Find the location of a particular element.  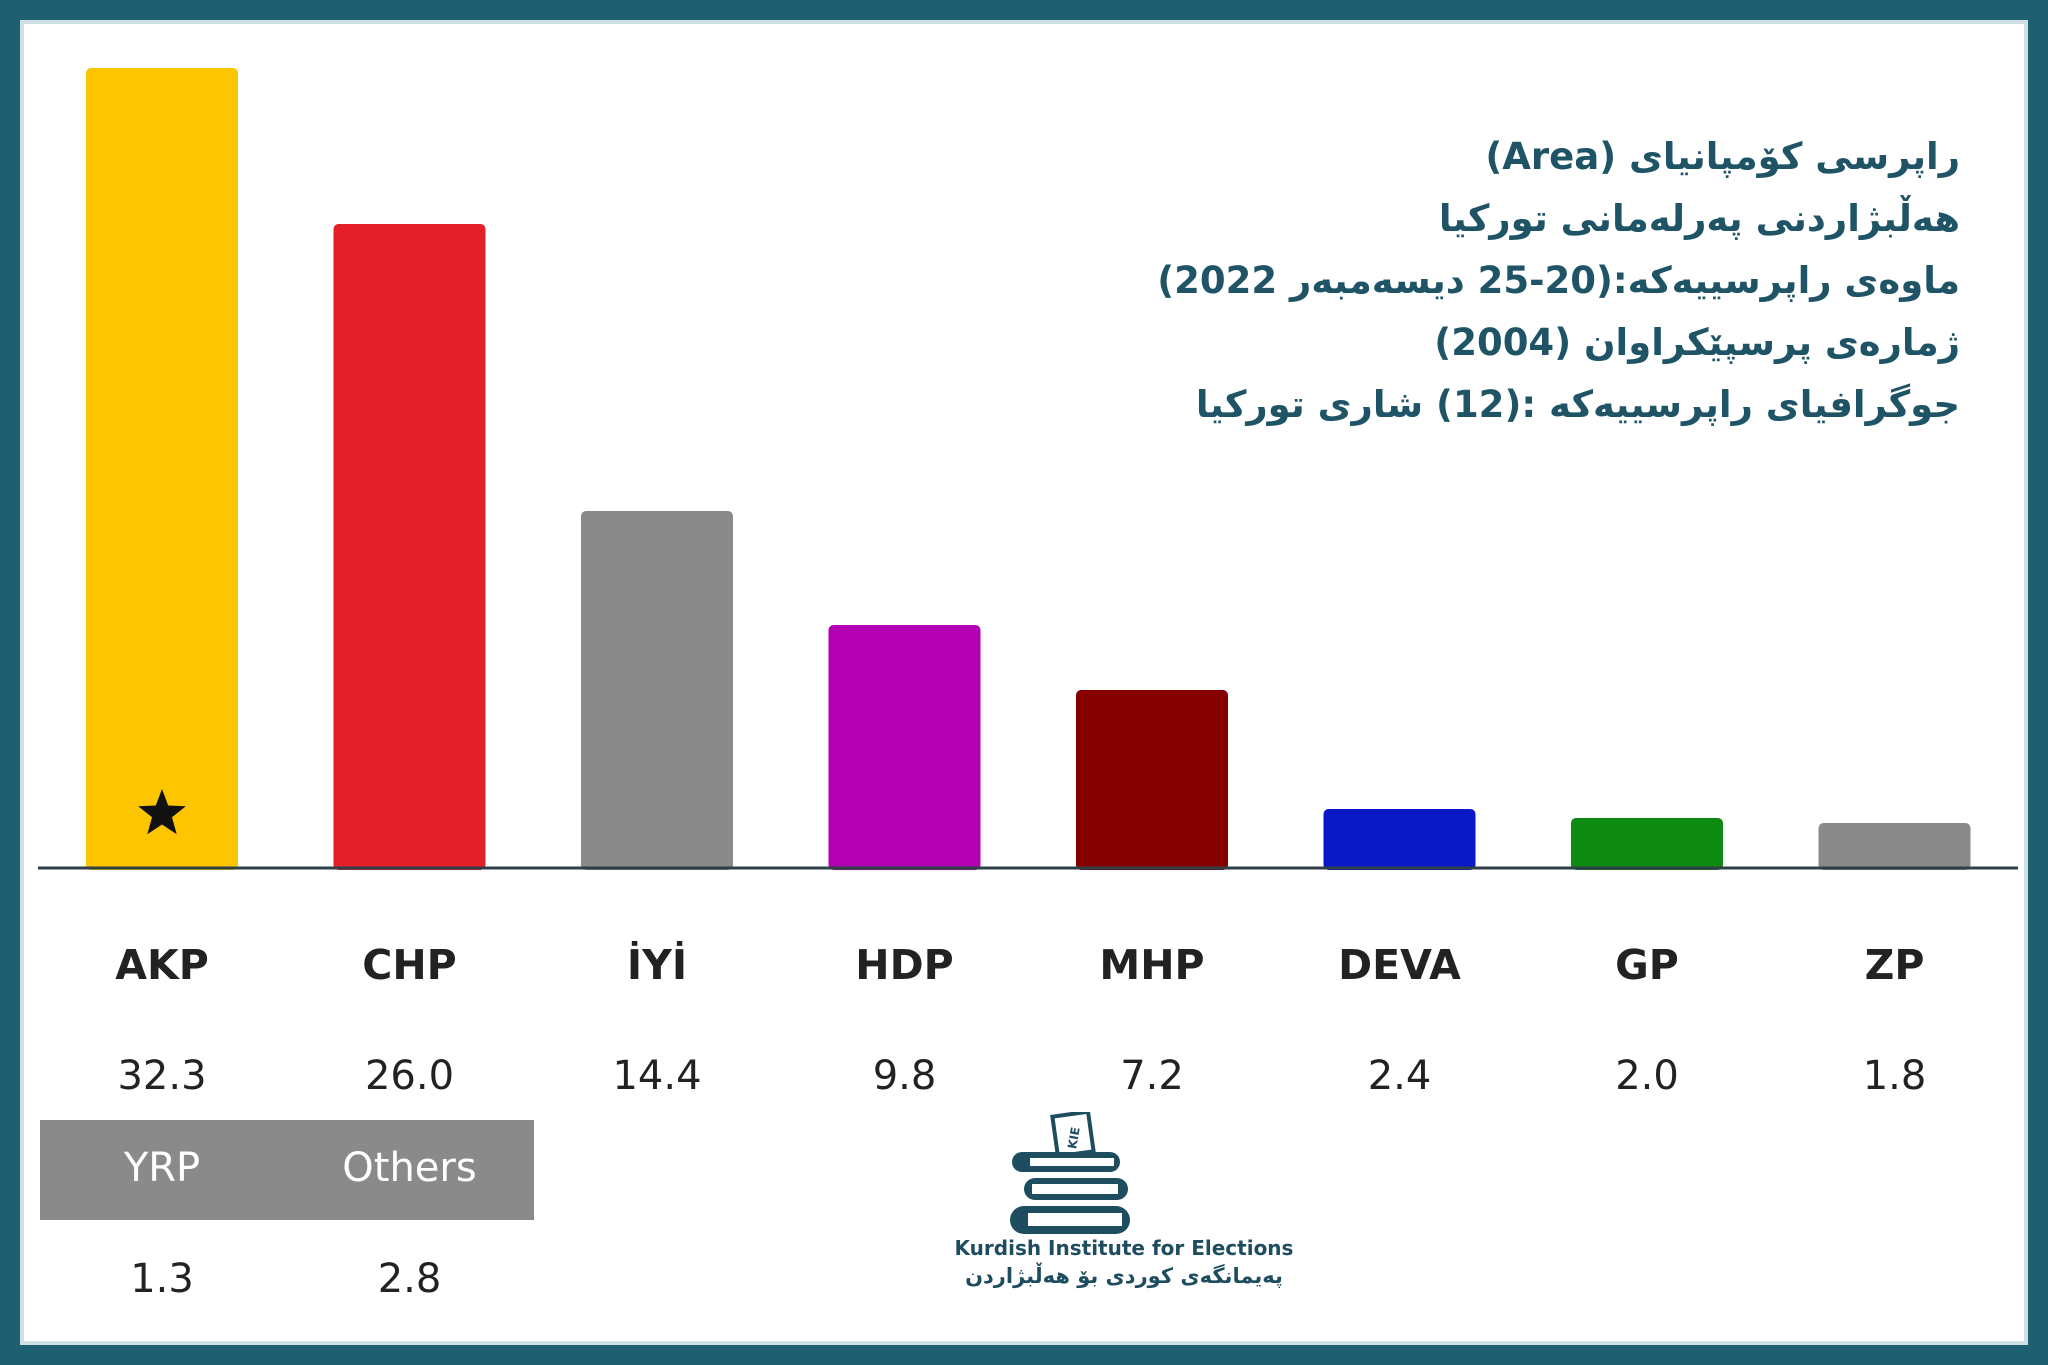

bar-akp is located at coordinates (162, 469).